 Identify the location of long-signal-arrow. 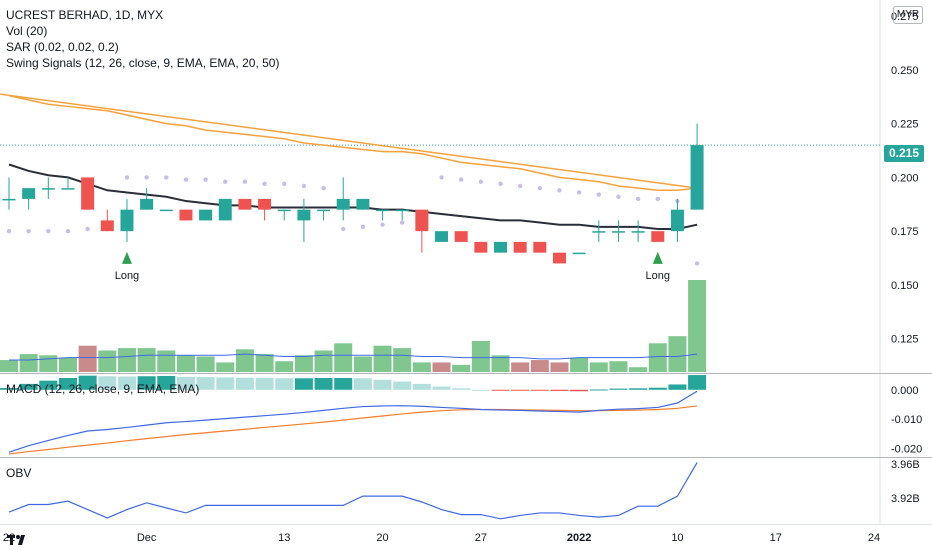
(657, 257).